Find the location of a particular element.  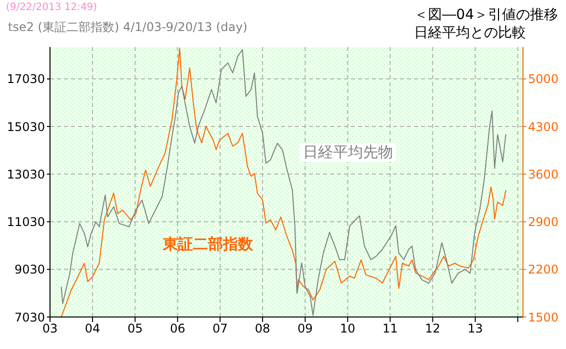

x-tick-label: 13 is located at coordinates (475, 329).